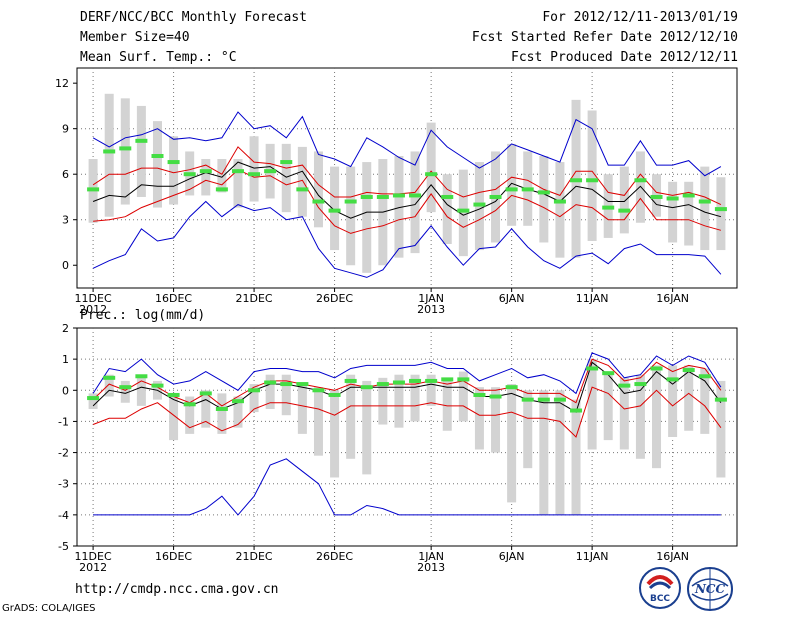 Image resolution: width=800 pixels, height=618 pixels. What do you see at coordinates (512, 298) in the screenshot?
I see `temp-xtick-label: 6JAN` at bounding box center [512, 298].